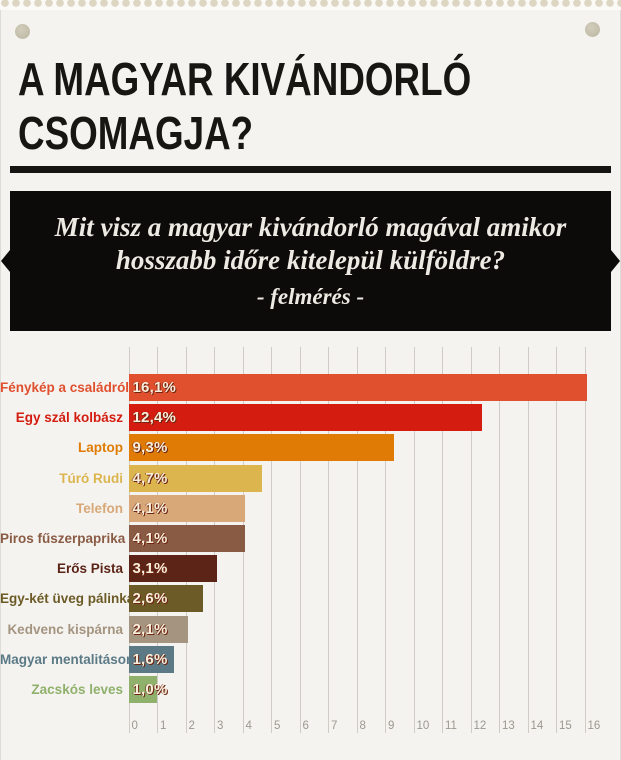  Describe the element at coordinates (310, 169) in the screenshot. I see `title-divider-rule` at that location.